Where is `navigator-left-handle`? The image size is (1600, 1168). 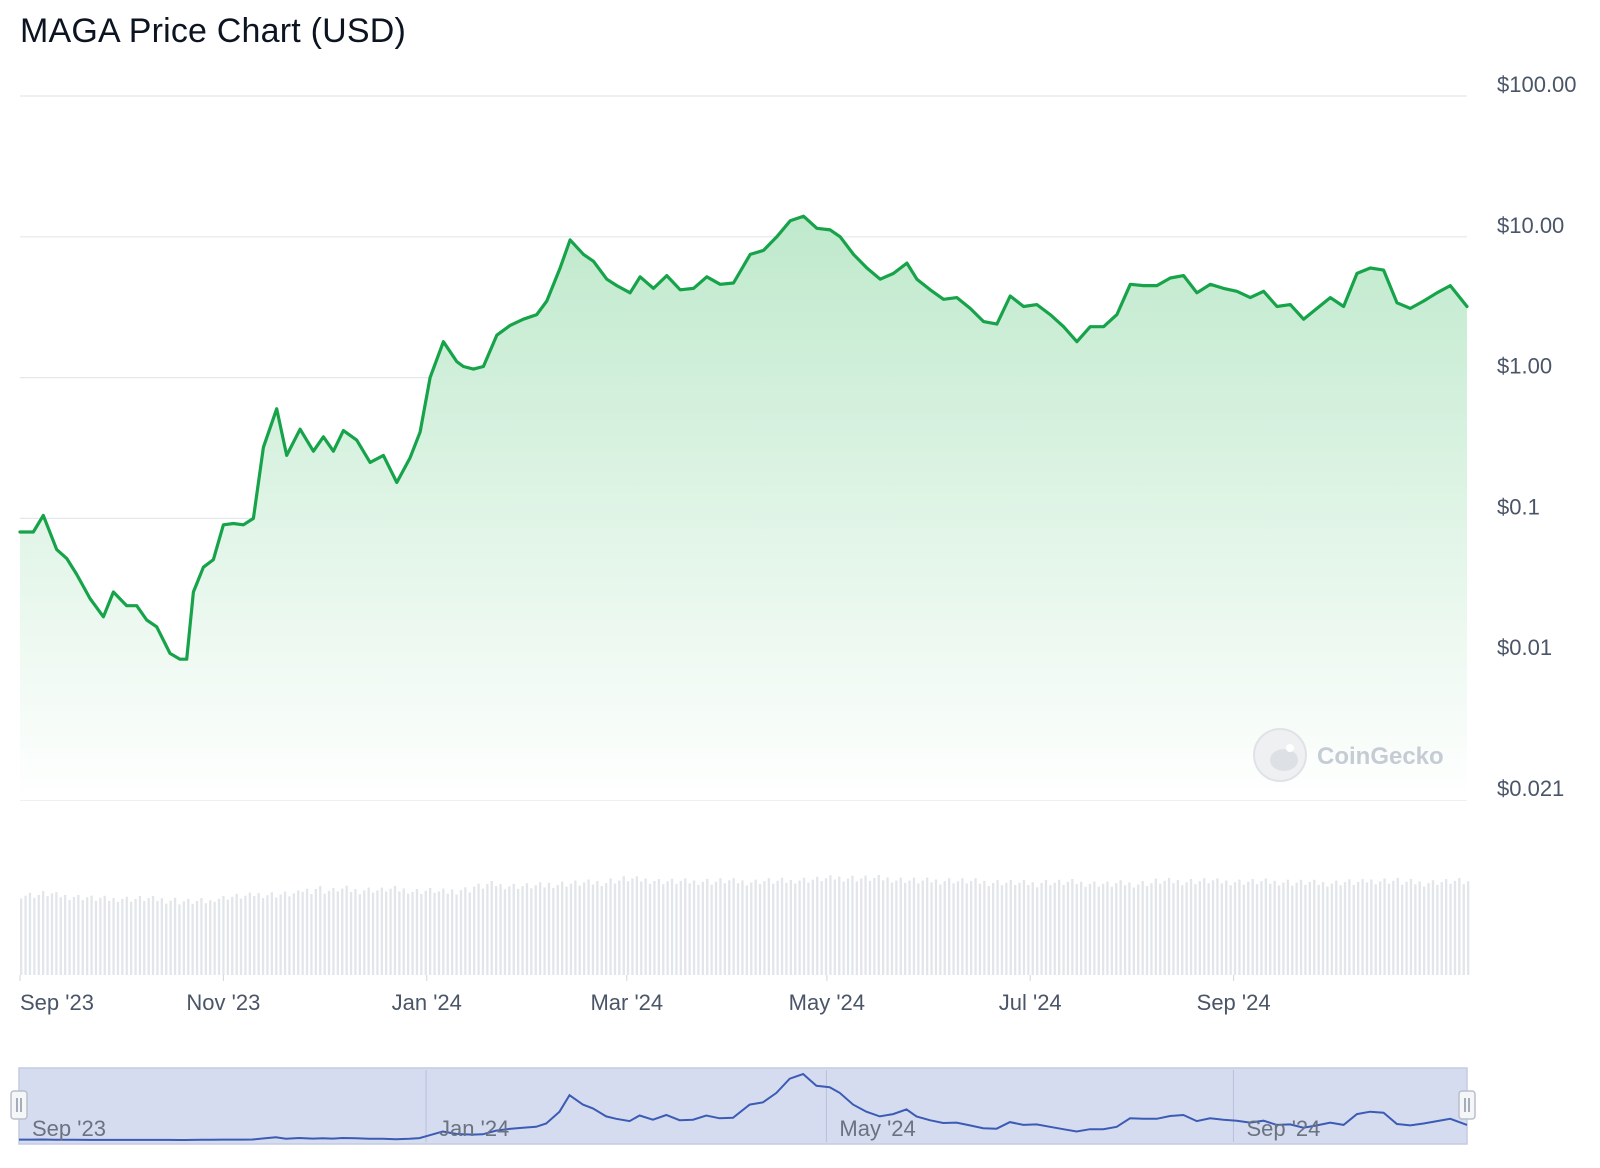
navigator-left-handle is located at coordinates (19, 1105).